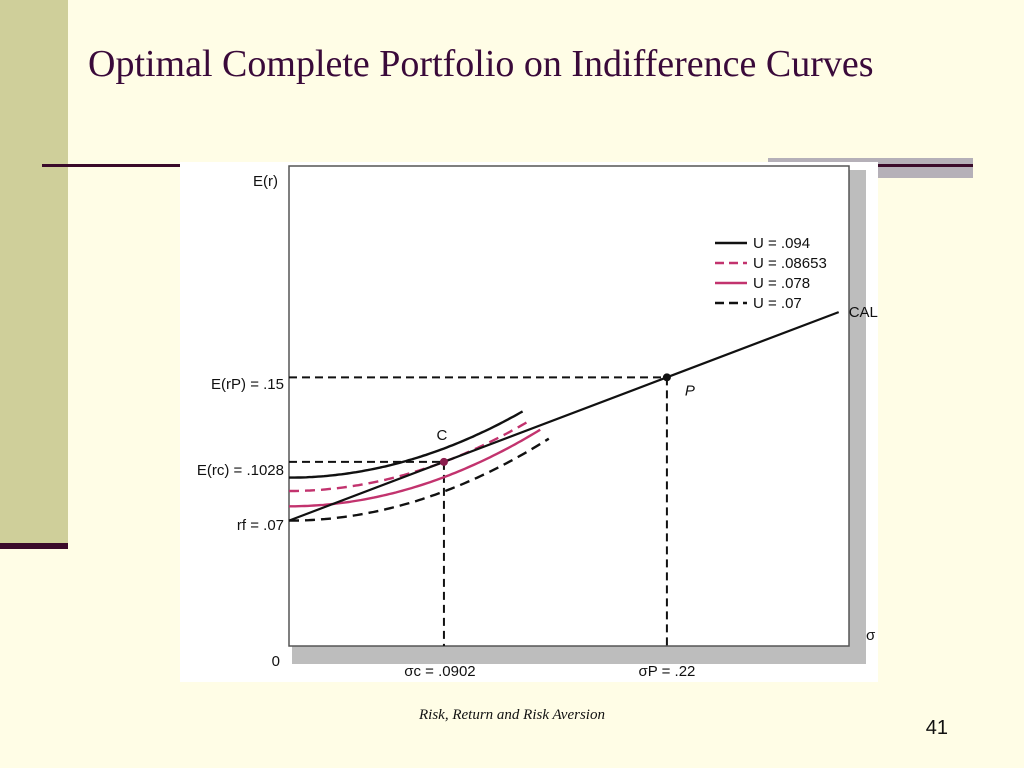  What do you see at coordinates (439, 671) in the screenshot?
I see `tick-label-sigma-c: σc = .0902` at bounding box center [439, 671].